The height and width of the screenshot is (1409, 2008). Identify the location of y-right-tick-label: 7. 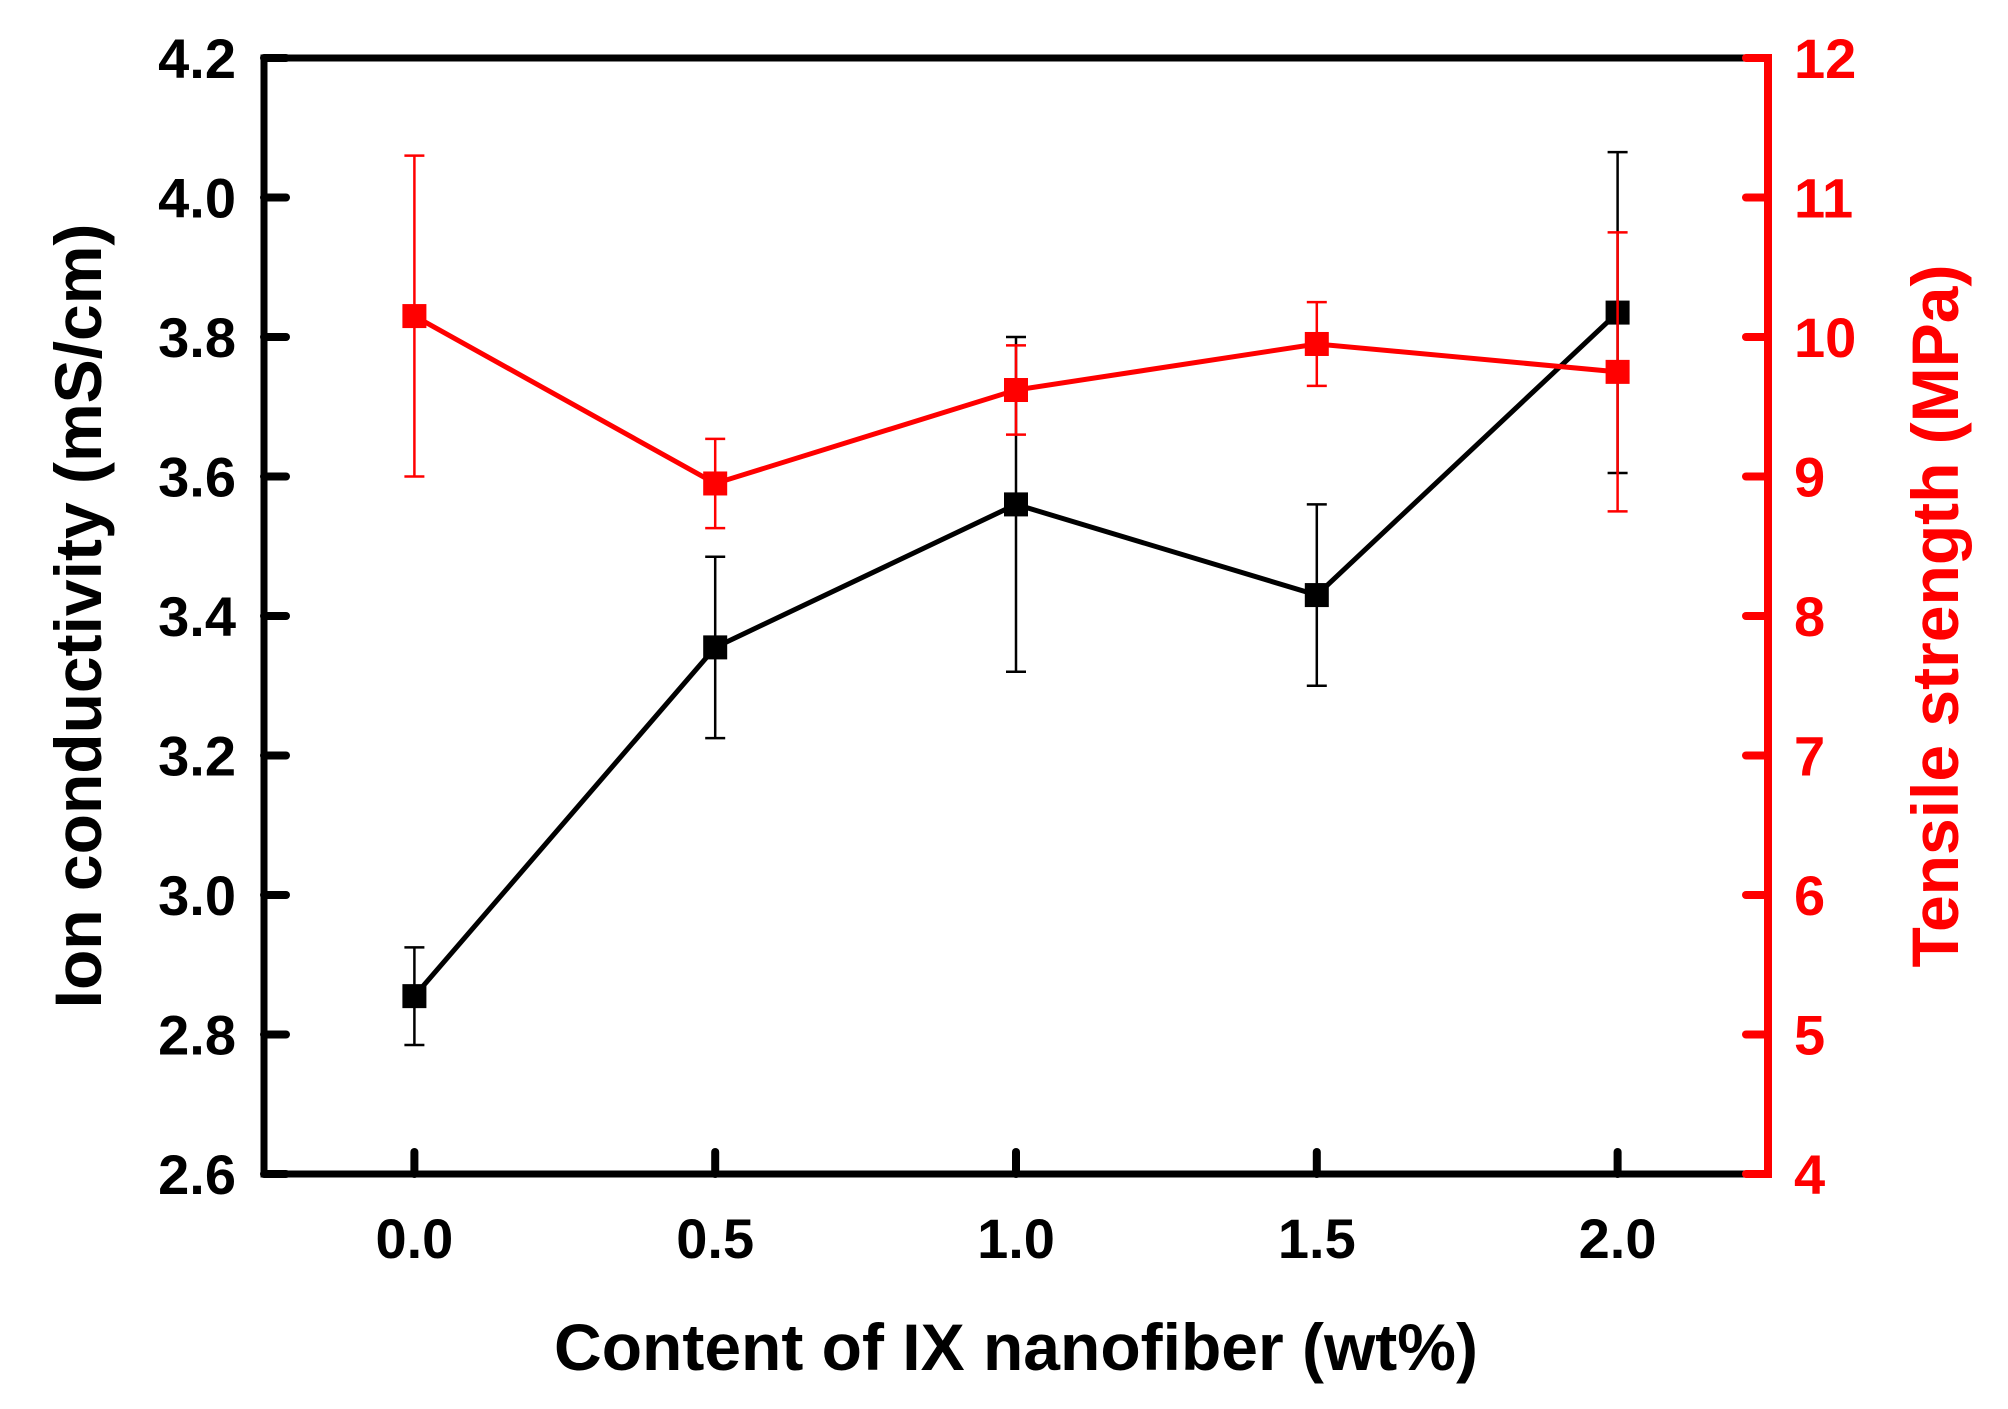
(1809, 756).